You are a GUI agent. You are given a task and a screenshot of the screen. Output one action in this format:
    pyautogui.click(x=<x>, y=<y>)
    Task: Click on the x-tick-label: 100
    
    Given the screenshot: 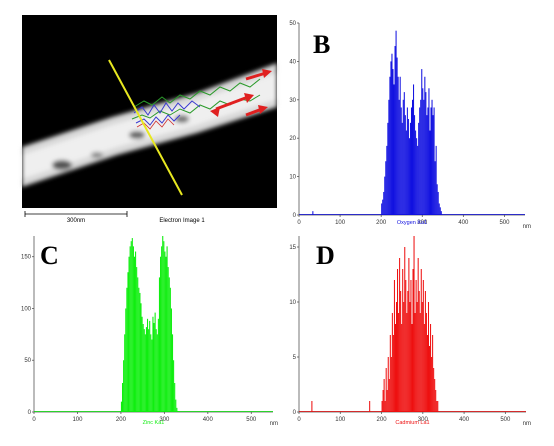 What is the action you would take?
    pyautogui.click(x=340, y=420)
    